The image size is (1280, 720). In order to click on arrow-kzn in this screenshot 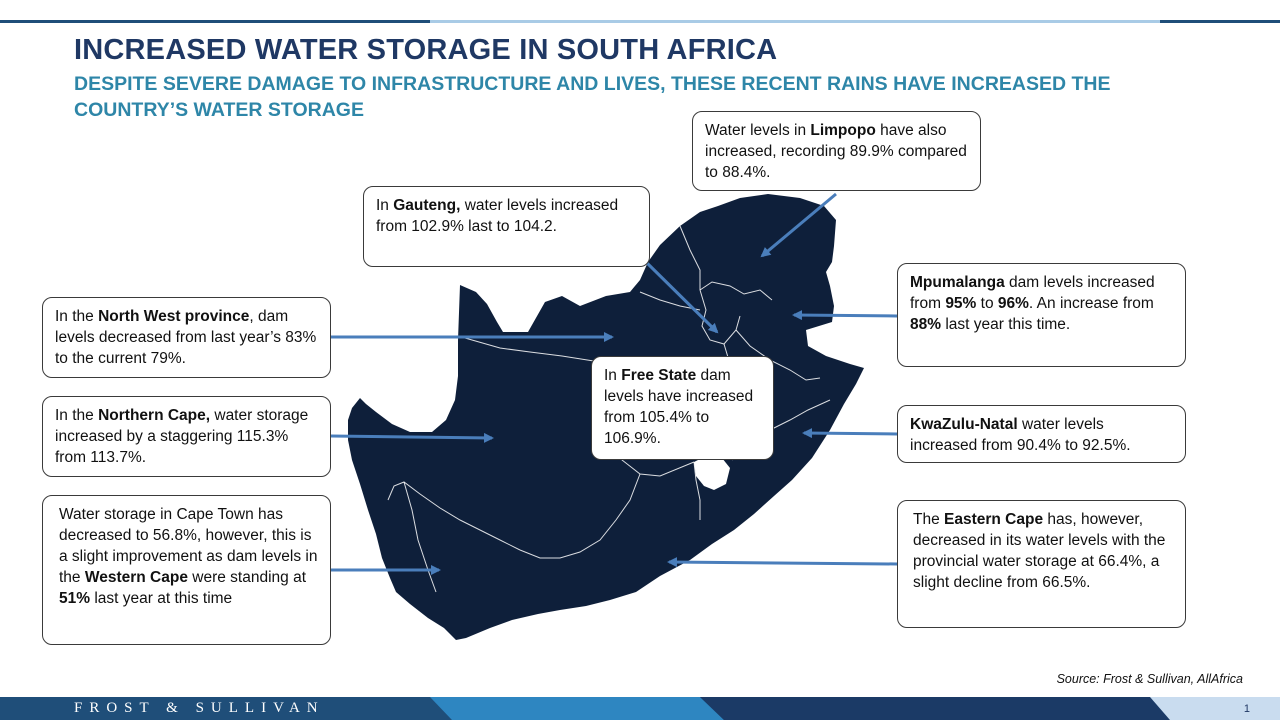, I will do `click(850, 433)`.